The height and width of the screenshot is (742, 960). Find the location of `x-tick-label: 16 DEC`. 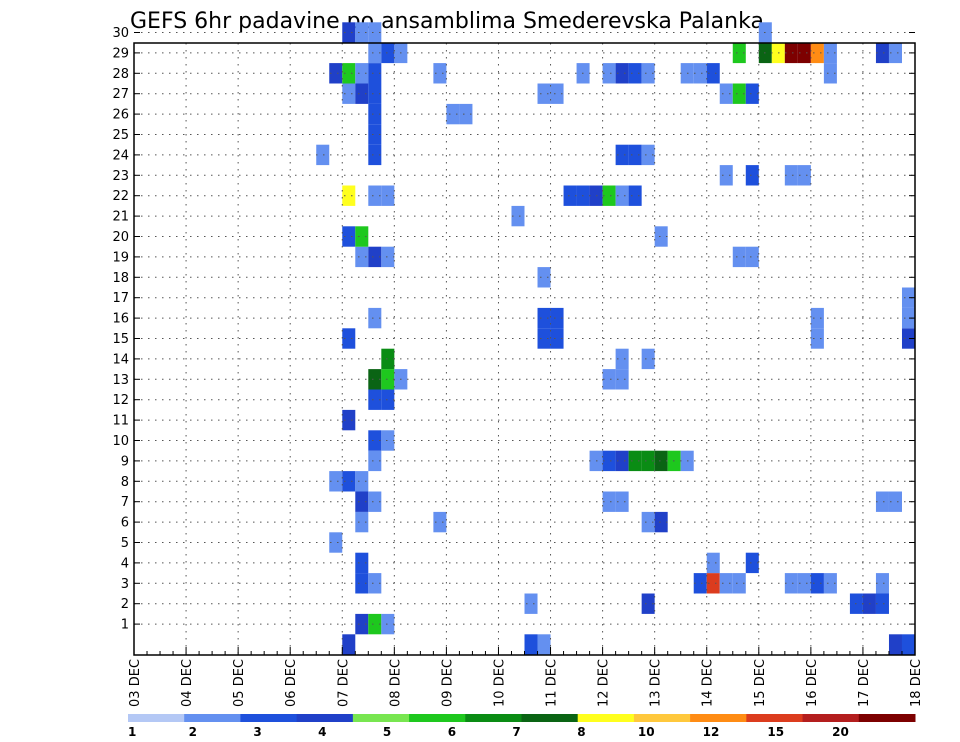

x-tick-label: 16 DEC is located at coordinates (812, 683).